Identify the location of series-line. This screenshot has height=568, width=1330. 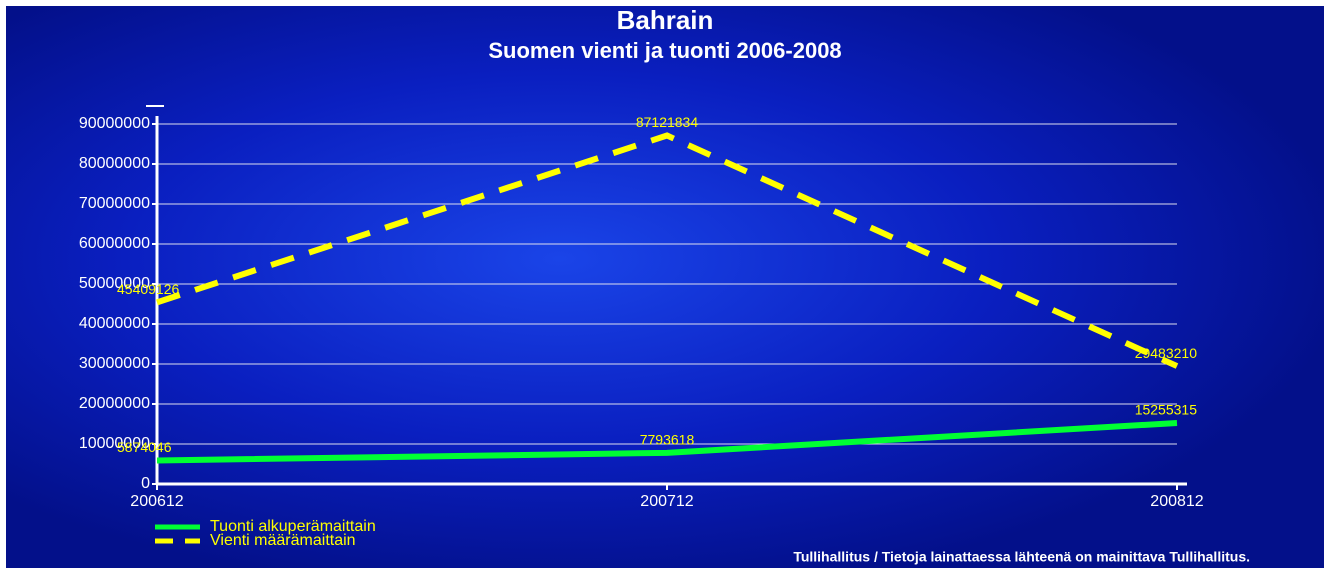
(667, 441).